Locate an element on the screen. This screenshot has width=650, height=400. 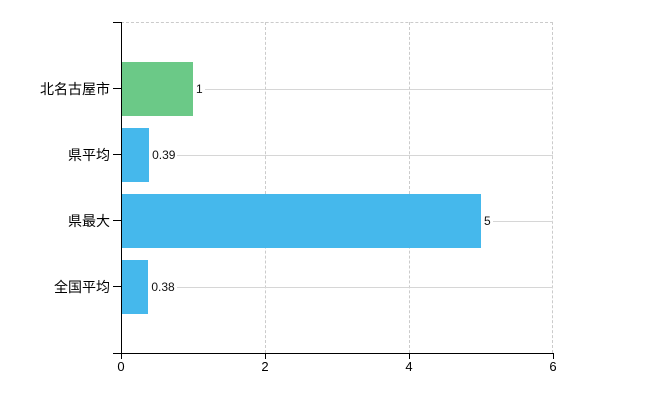
y-axis-line is located at coordinates (121, 188).